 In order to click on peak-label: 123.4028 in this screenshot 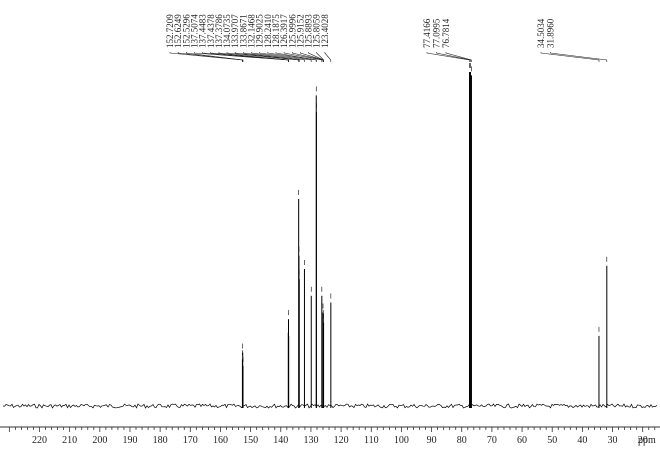, I will do `click(325, 31)`.